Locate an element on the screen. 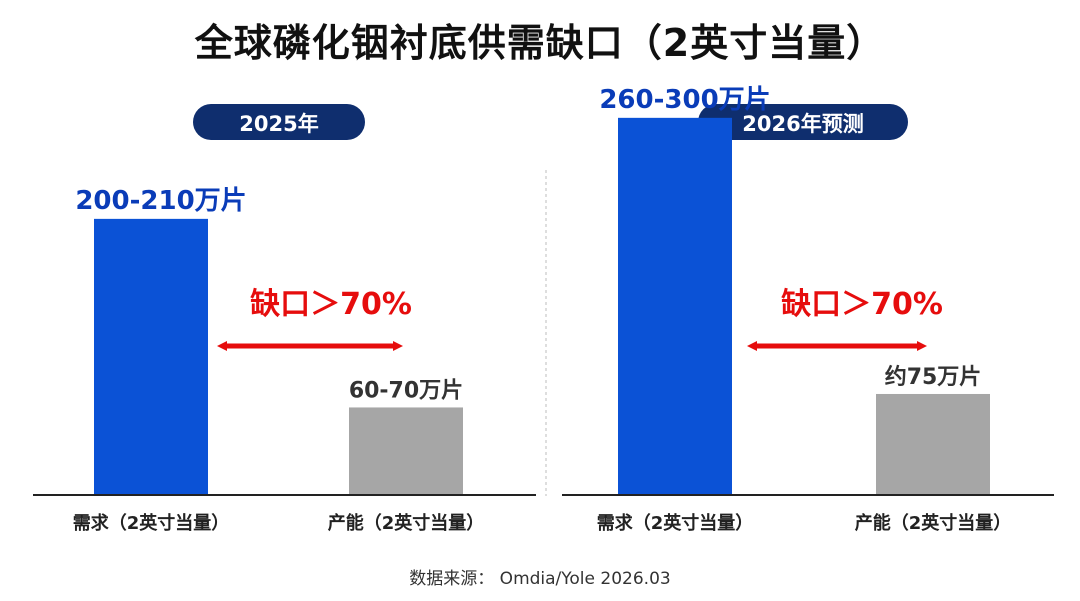 Image resolution: width=1080 pixels, height=601 pixels. panel-title: 2025年 is located at coordinates (278, 124).